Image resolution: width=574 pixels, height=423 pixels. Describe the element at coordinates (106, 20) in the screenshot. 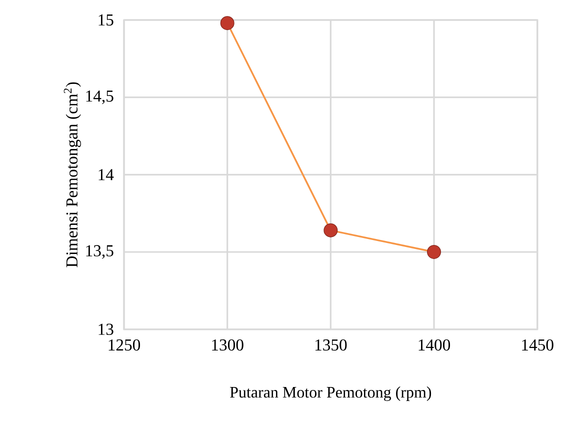

I see `y-tick-label: 15` at that location.